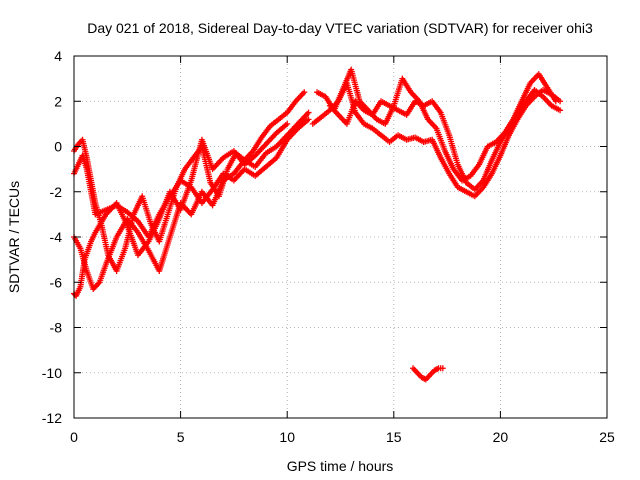 This screenshot has height=480, width=640. What do you see at coordinates (181, 209) in the screenshot?
I see `series-track3` at bounding box center [181, 209].